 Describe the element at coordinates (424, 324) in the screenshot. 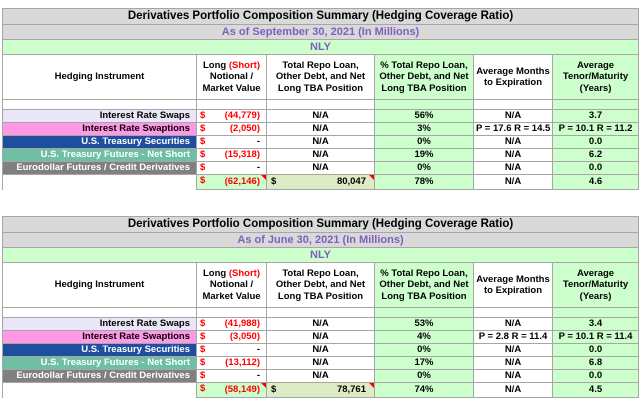

I see `pct-value: 53%` at that location.